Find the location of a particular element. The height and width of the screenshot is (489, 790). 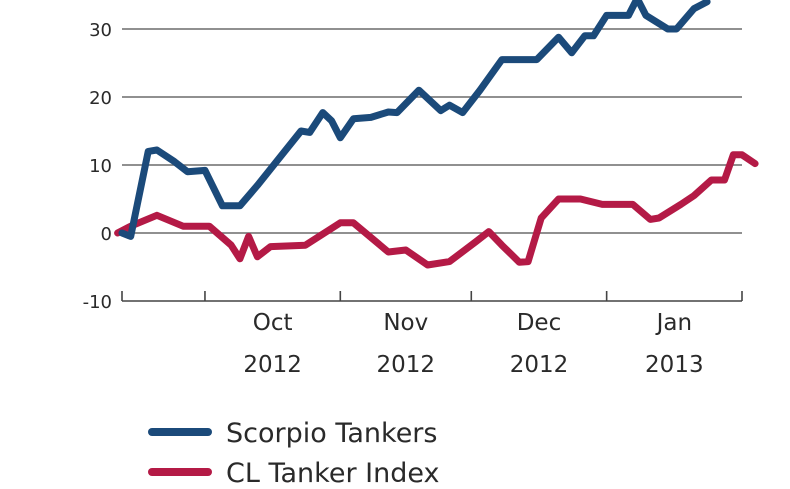

legend: Scorpio Tankers CL Tanker Index is located at coordinates (293, 453).